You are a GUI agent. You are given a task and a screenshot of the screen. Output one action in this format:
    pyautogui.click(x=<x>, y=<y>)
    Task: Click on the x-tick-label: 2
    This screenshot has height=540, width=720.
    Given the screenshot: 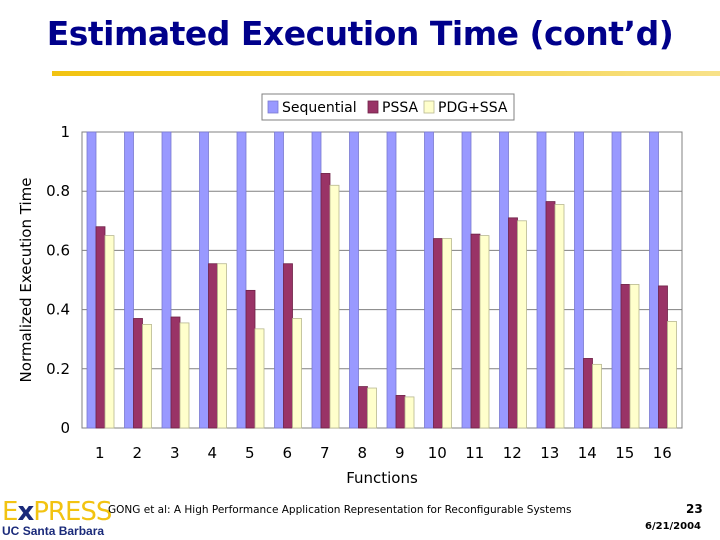 What is the action you would take?
    pyautogui.click(x=137, y=453)
    